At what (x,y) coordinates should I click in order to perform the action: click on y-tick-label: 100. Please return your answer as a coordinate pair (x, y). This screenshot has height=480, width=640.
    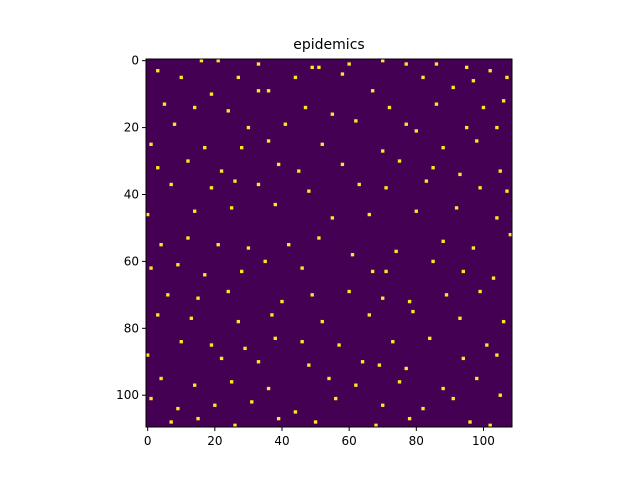
    Looking at the image, I should click on (127, 395).